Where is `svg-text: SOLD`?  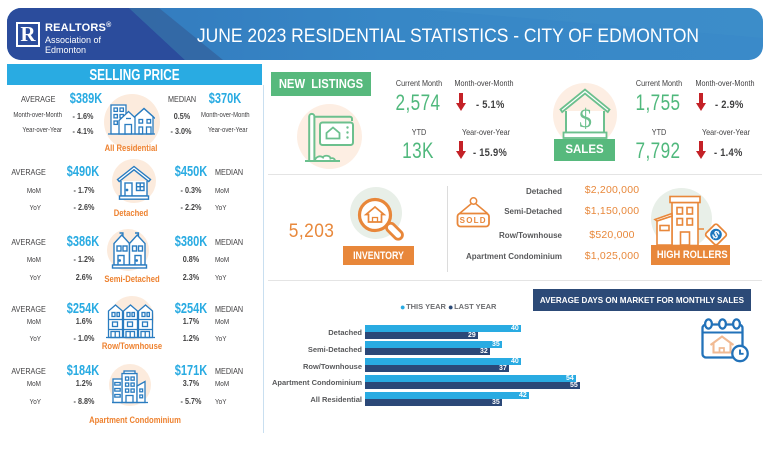
svg-text: SOLD is located at coordinates (473, 220).